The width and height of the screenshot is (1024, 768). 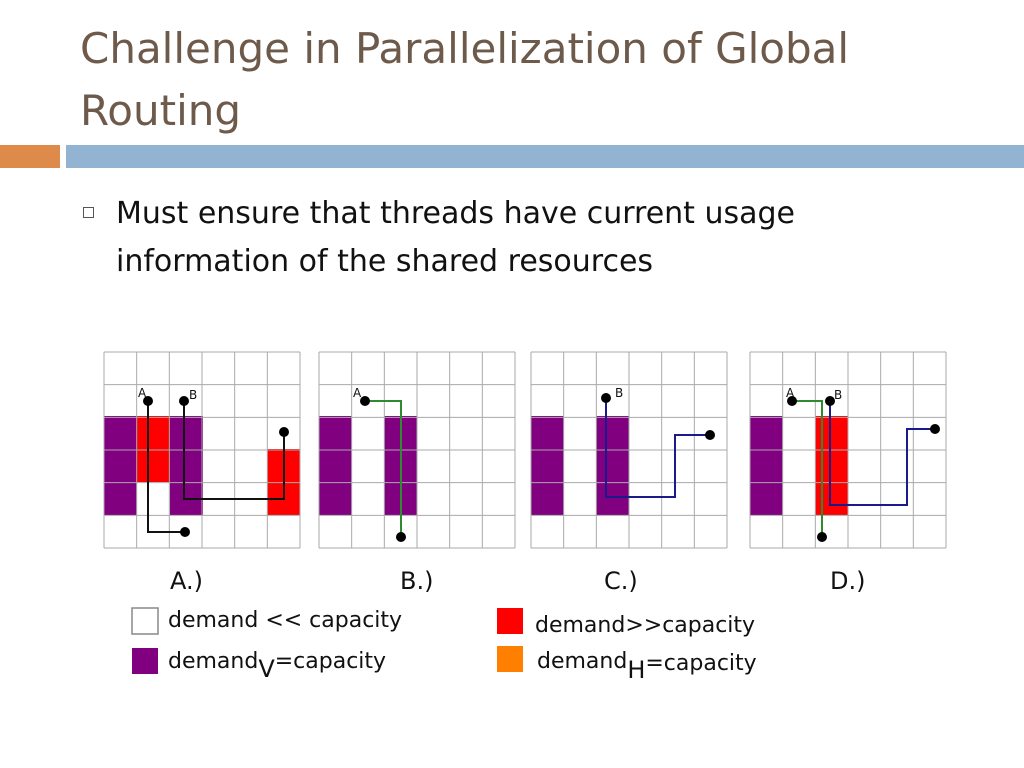 What do you see at coordinates (510, 659) in the screenshot?
I see `legend-swatch-horizontal-full` at bounding box center [510, 659].